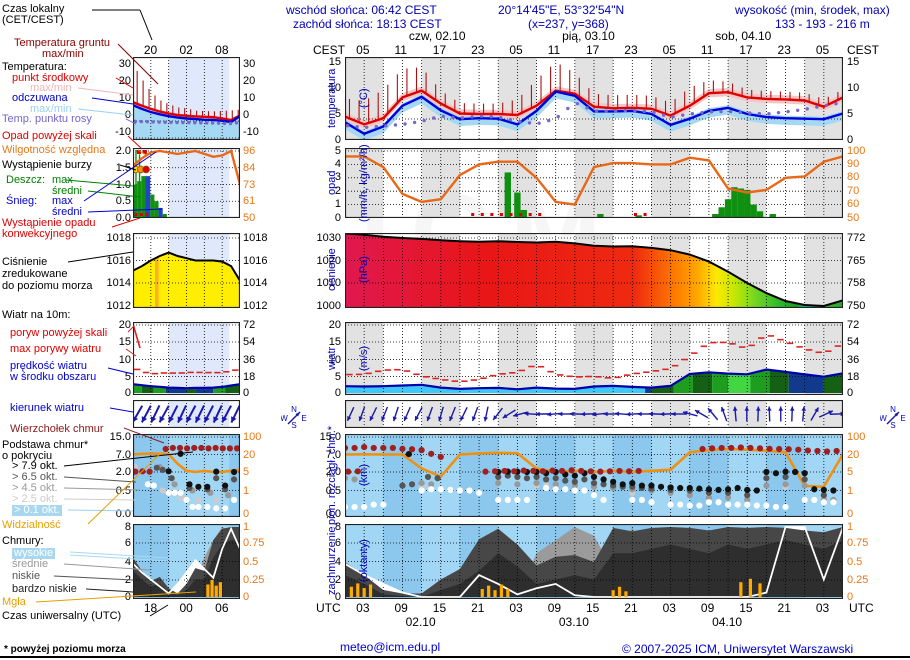 The width and height of the screenshot is (910, 660). Describe the element at coordinates (127, 543) in the screenshot. I see `mini-cover-tick-l: 6` at that location.